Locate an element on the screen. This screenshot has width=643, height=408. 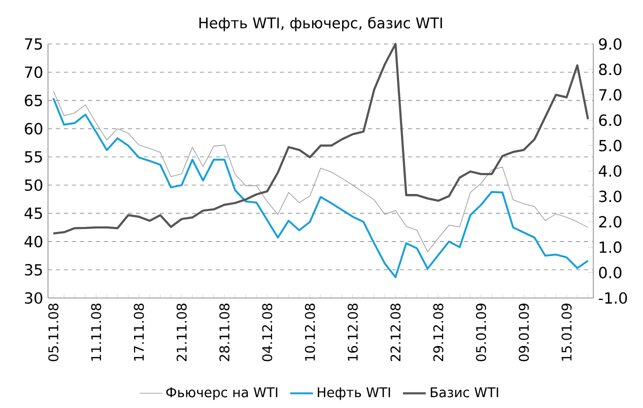
y-tick-label: 40 is located at coordinates (33, 242).